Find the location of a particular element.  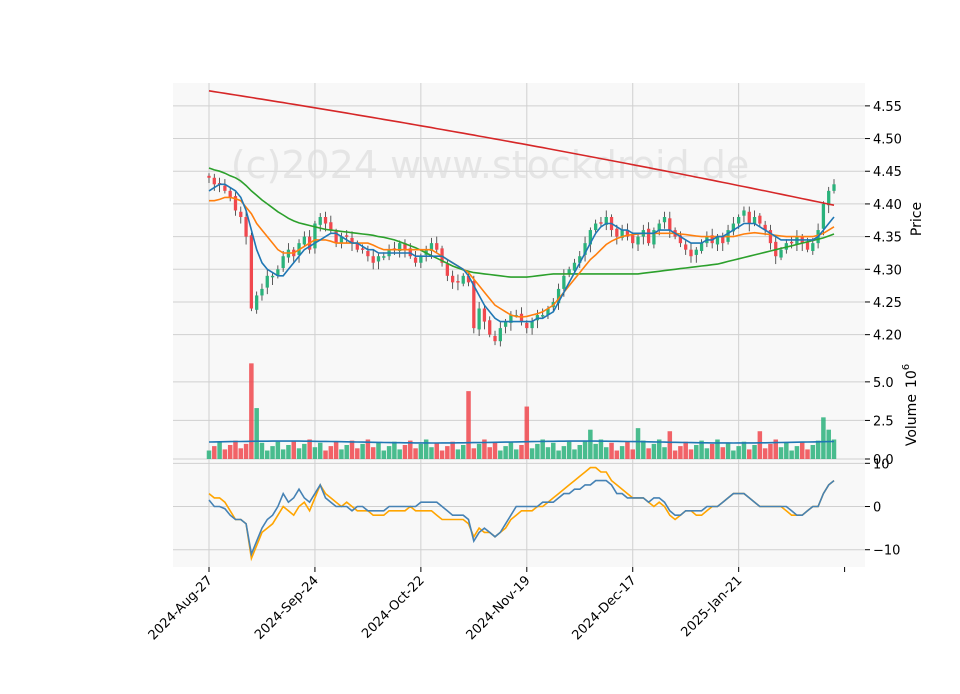

volume-axis-label-main: Volume is located at coordinates (912, 420).